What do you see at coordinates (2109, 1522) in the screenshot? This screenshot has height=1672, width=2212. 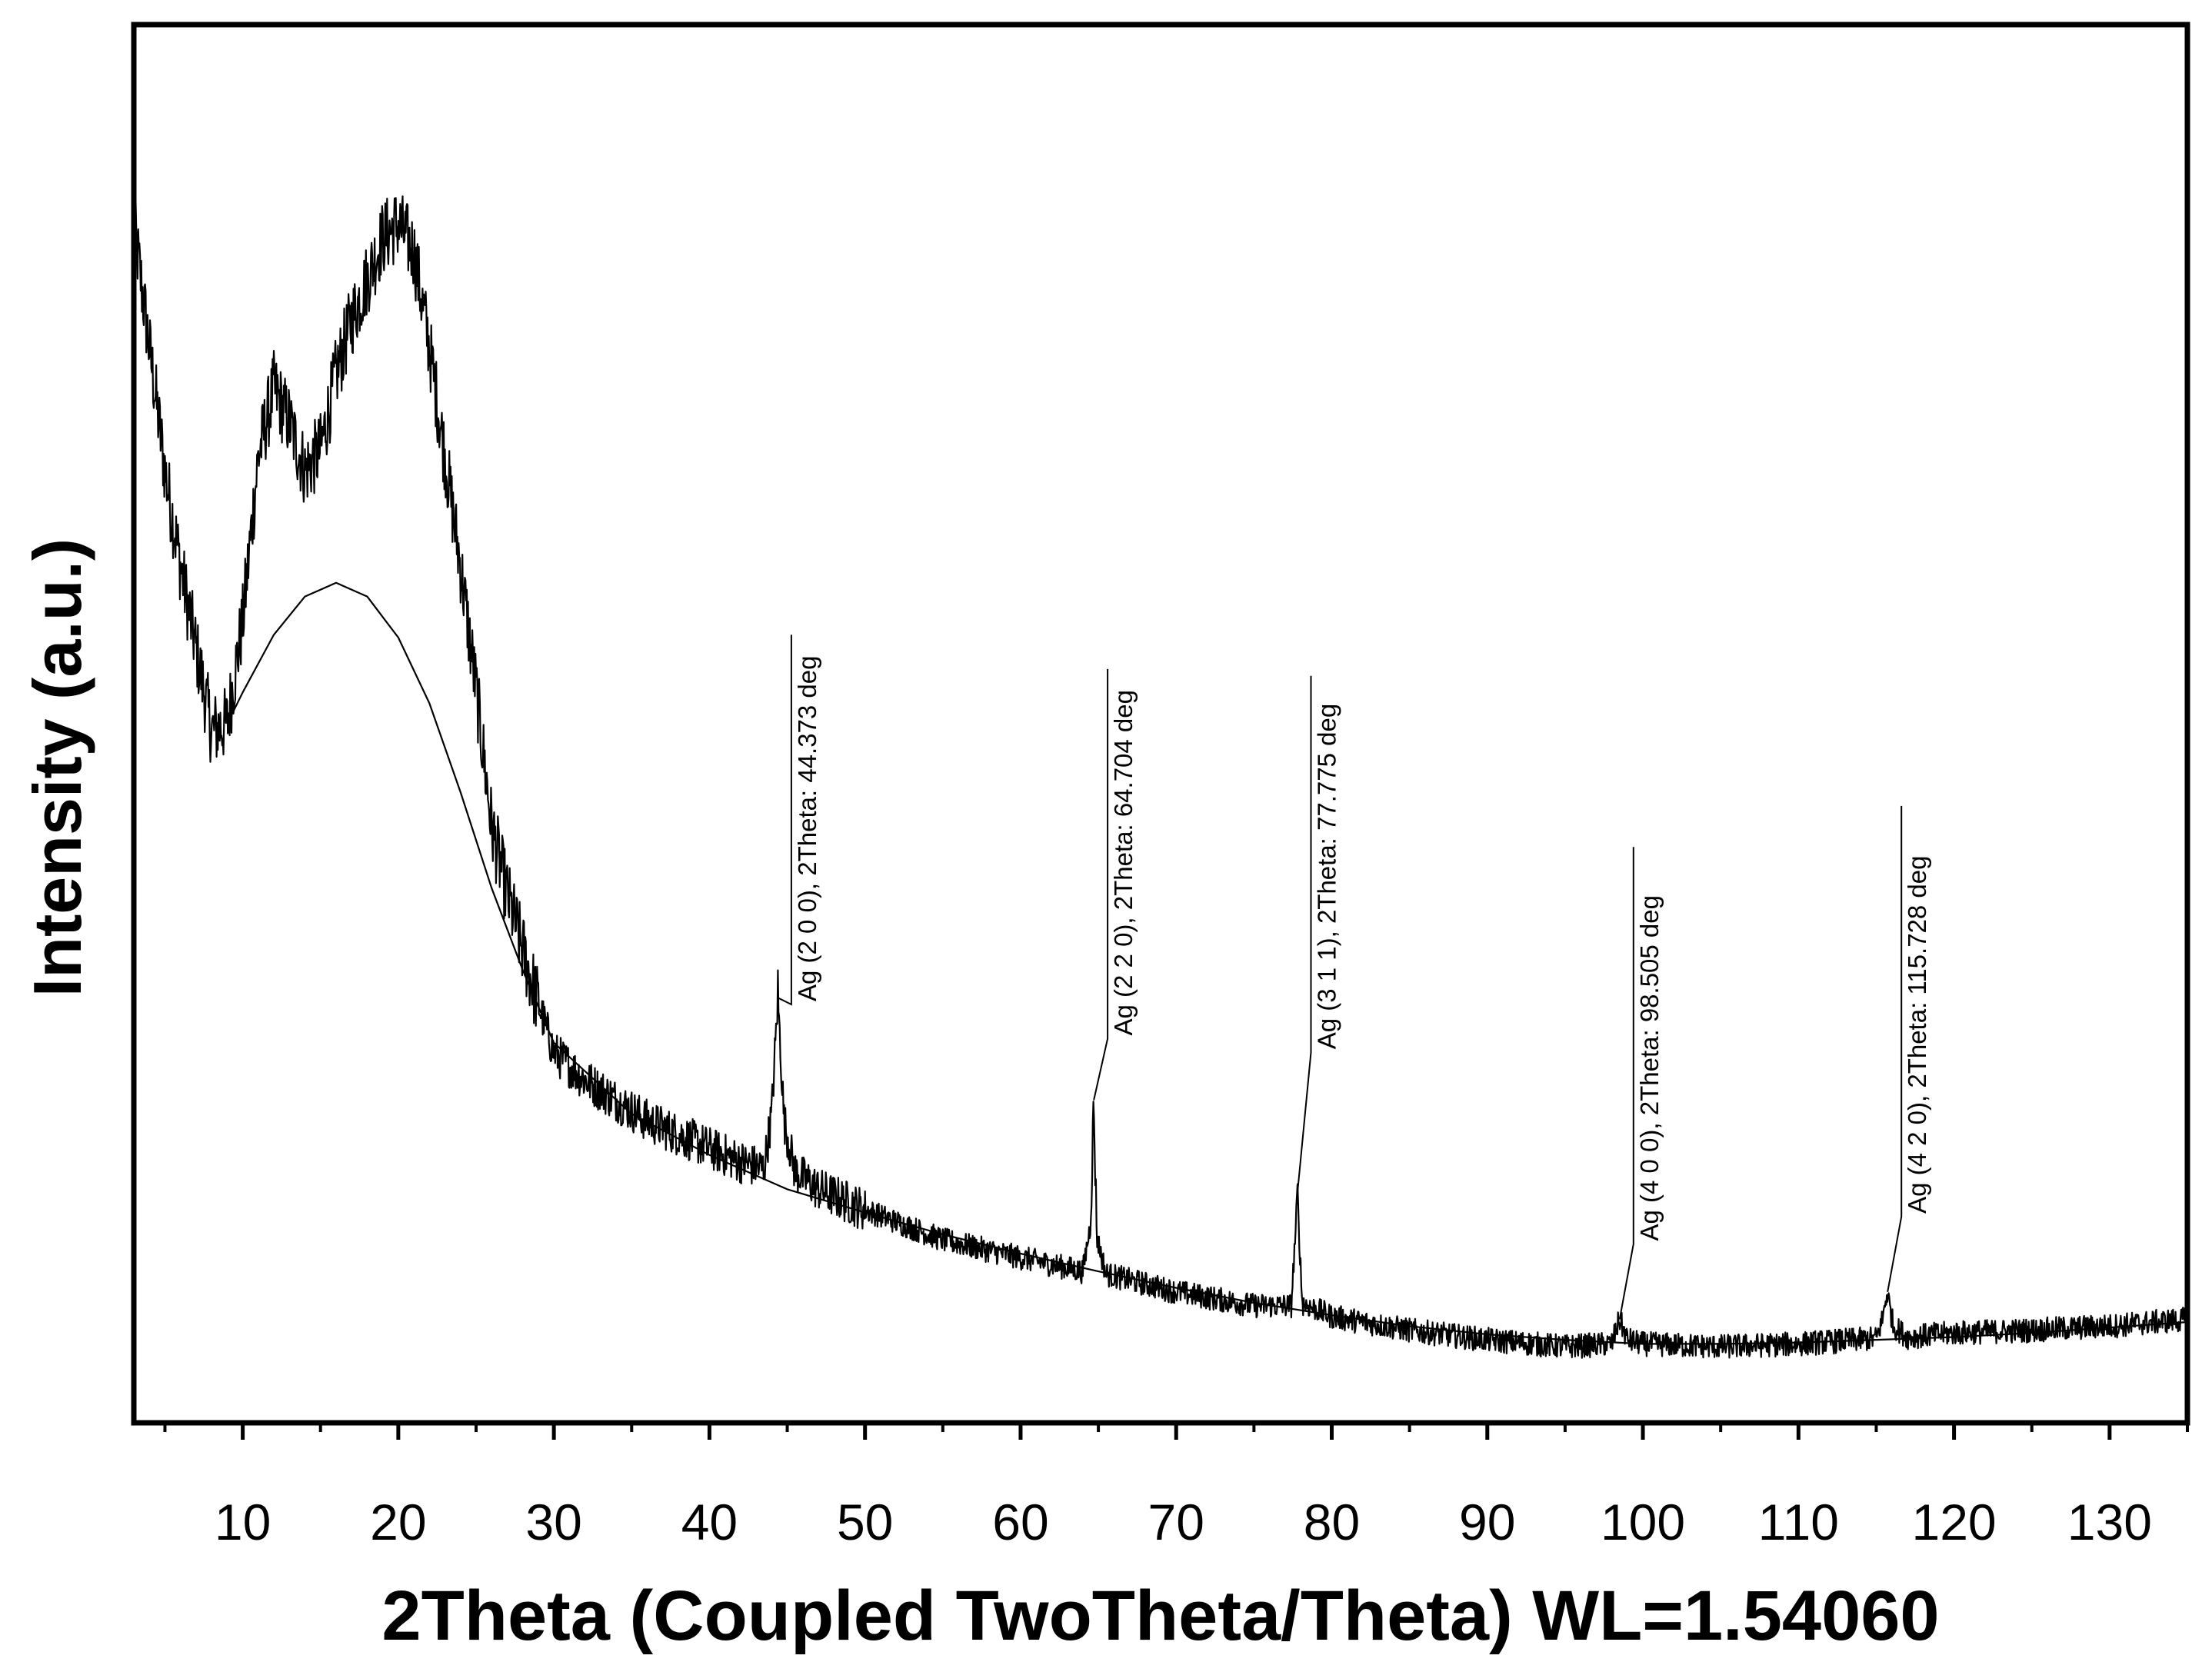 I see `x-tick-label: 130` at bounding box center [2109, 1522].